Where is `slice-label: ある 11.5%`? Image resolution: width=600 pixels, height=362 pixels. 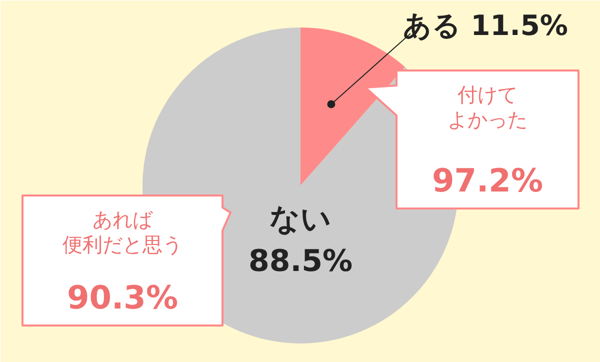
slice-label: ある 11.5% is located at coordinates (485, 25).